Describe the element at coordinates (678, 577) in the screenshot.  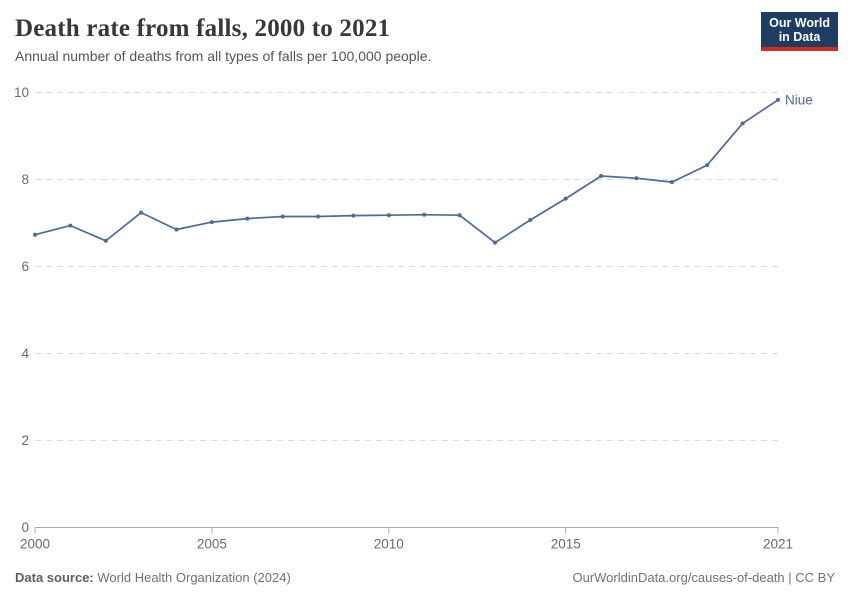
I see `credit-link: OurWorldinData.org/causes-of-death` at that location.